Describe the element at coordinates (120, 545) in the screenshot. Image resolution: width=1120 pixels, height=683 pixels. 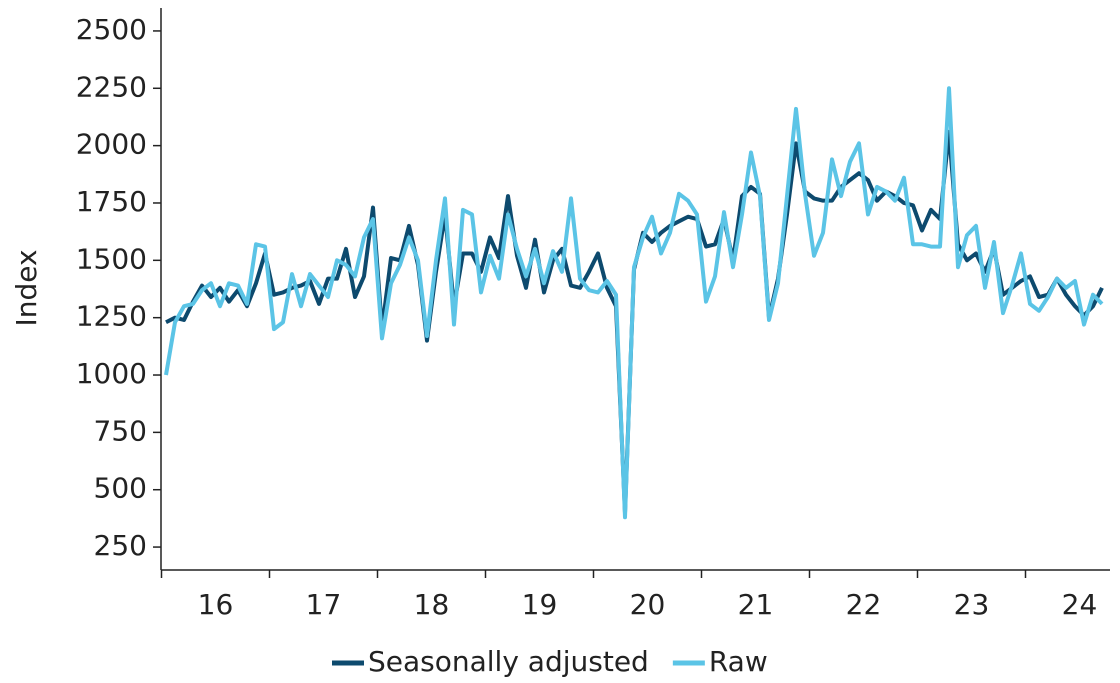
I see `y-tick-label: 250` at that location.